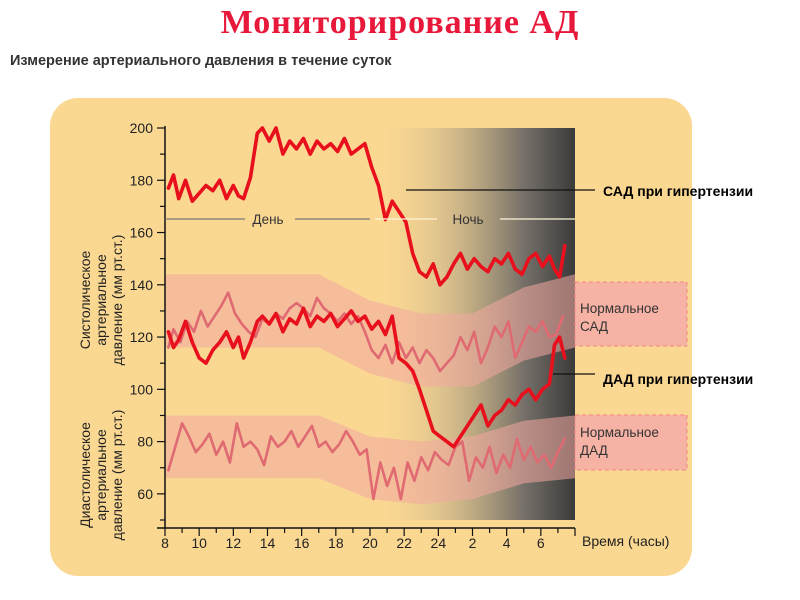 The height and width of the screenshot is (600, 800). Describe the element at coordinates (302, 543) in the screenshot. I see `x-tick-label: 16` at that location.